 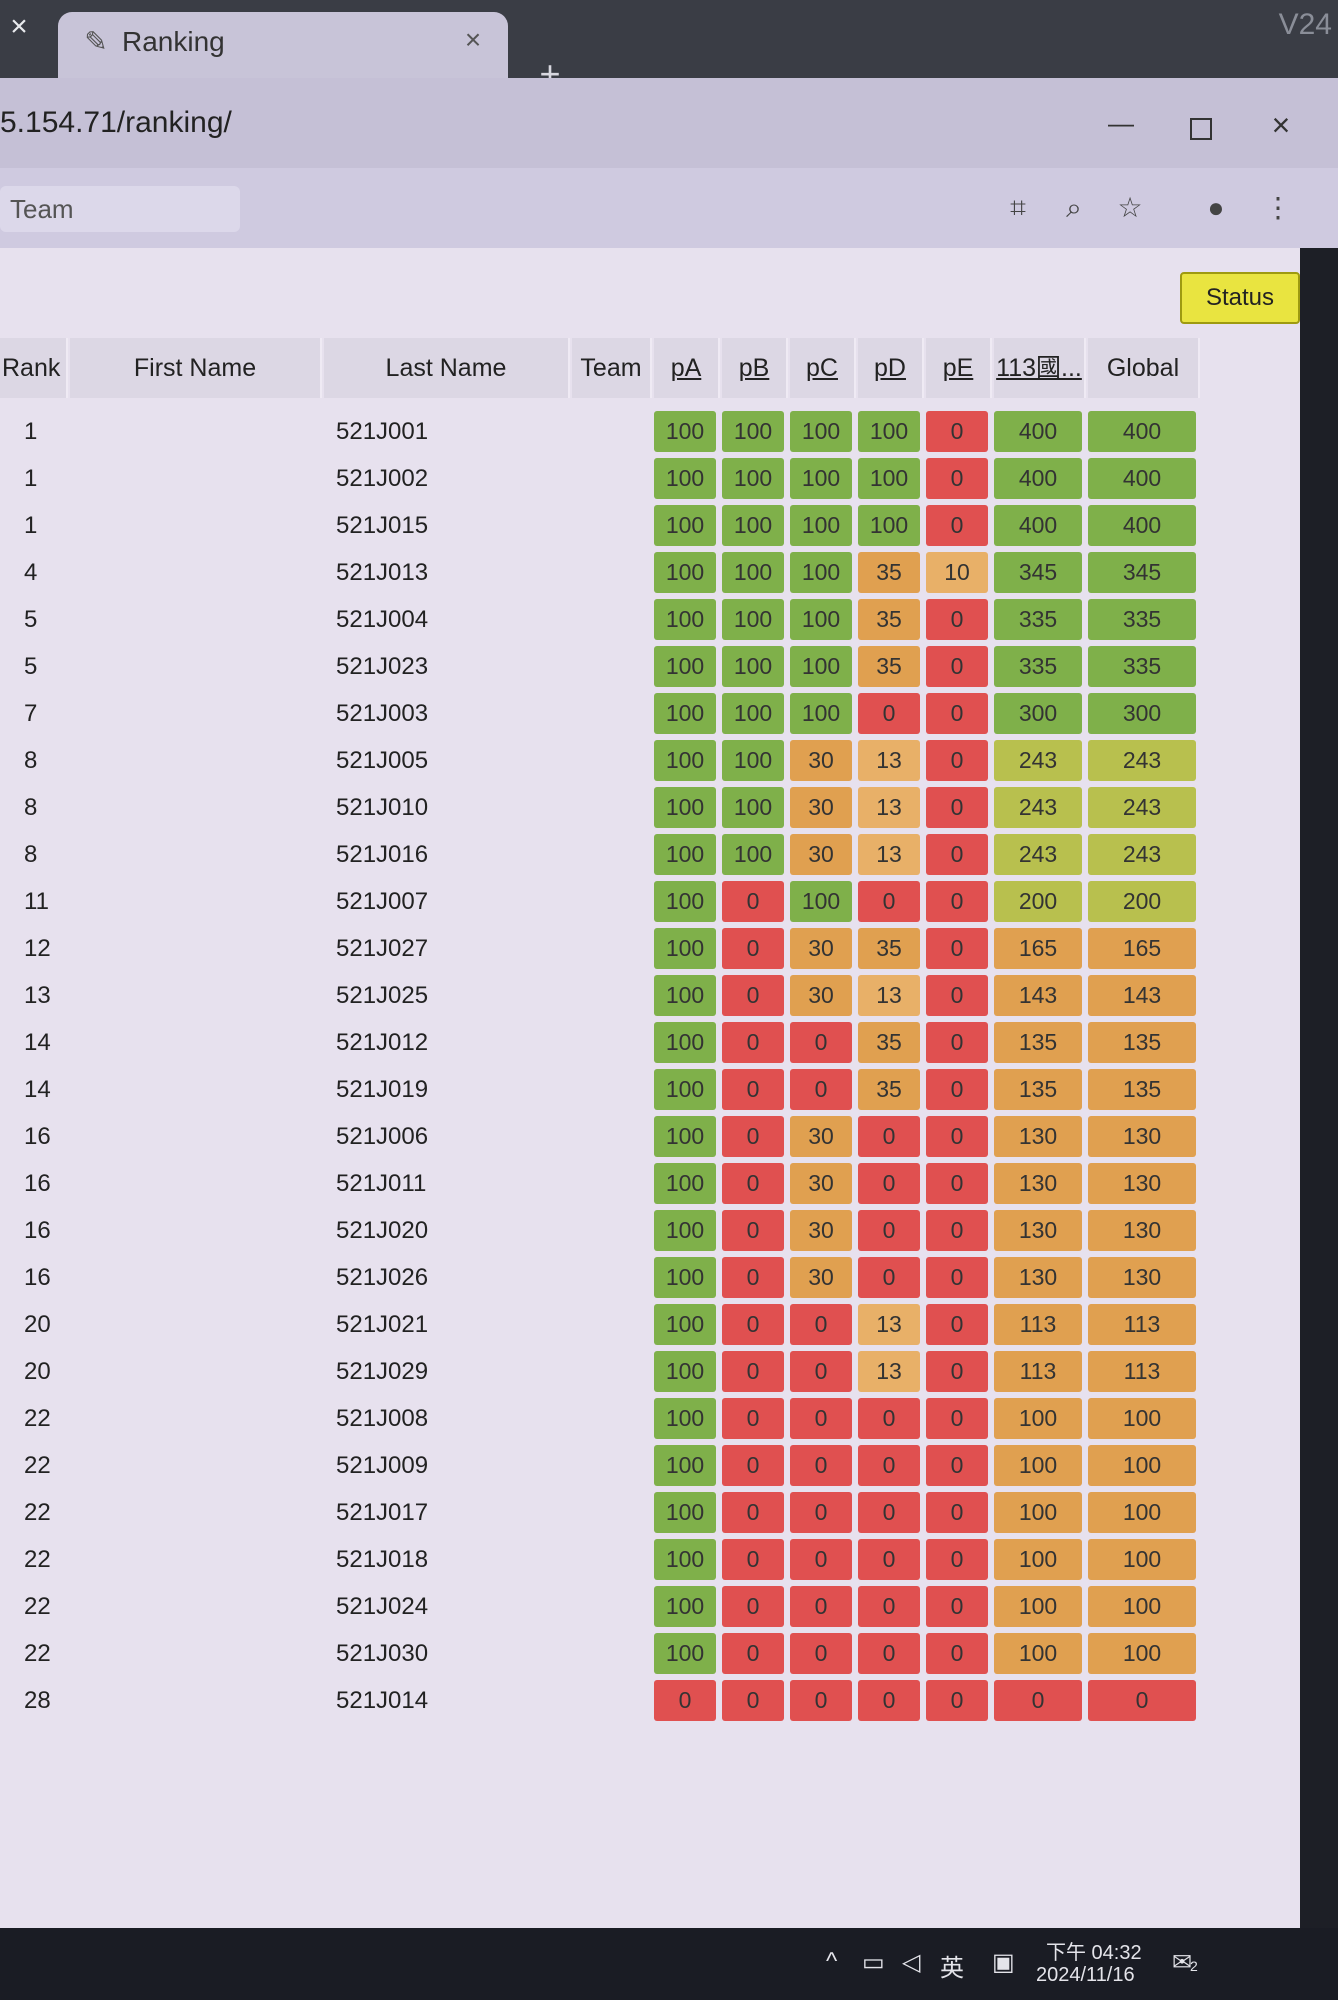 I want to click on table-row: 8 521J016 100 100 30 13 0 243 243, so click(x=610, y=854).